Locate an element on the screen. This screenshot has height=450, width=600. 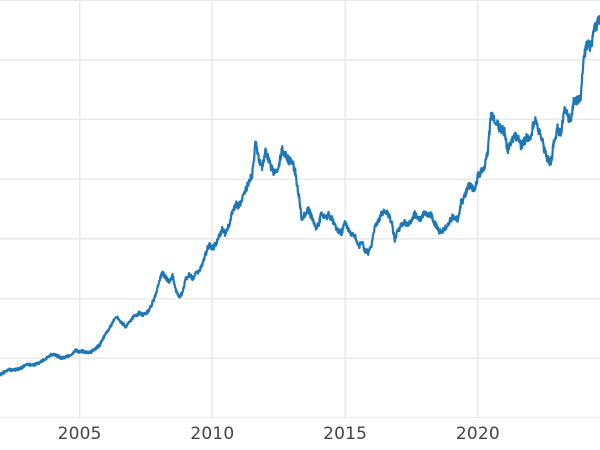
x-axis-tick-labels: 2005 2010 2015 2020 is located at coordinates (300, 434).